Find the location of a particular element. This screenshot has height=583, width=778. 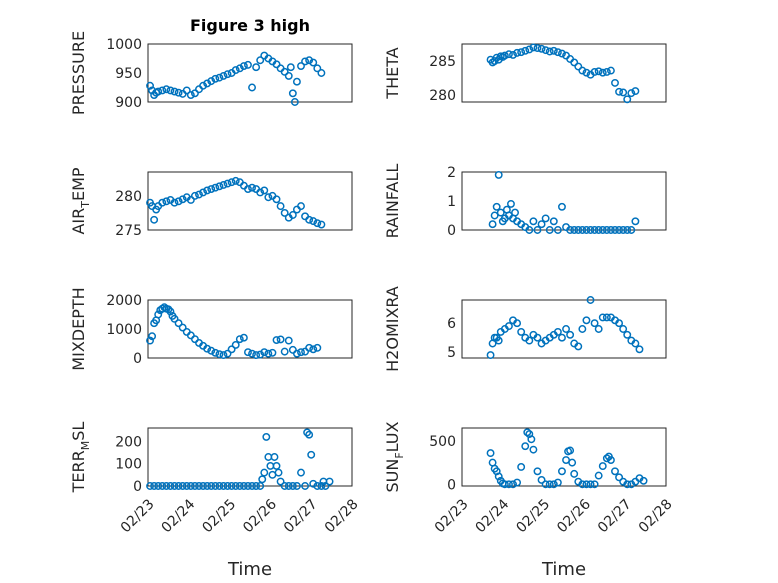

x-tick-label: 02/26 is located at coordinates (574, 516).